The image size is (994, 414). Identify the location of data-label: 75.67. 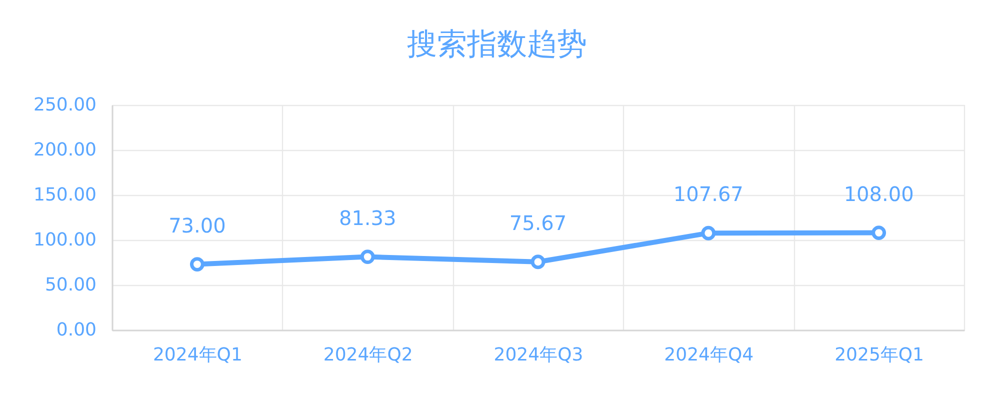
(538, 222).